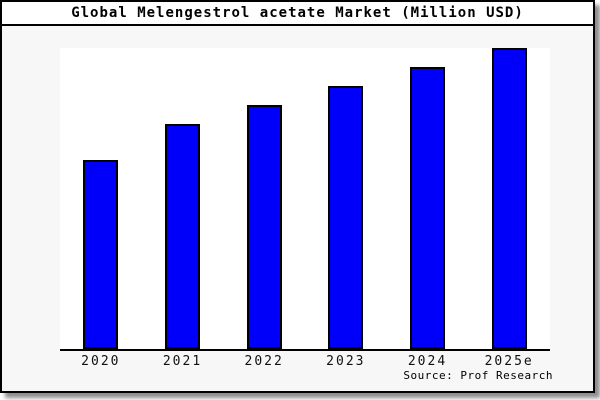 The width and height of the screenshot is (600, 400). What do you see at coordinates (478, 375) in the screenshot?
I see `source-note: Source: Prof Research` at bounding box center [478, 375].